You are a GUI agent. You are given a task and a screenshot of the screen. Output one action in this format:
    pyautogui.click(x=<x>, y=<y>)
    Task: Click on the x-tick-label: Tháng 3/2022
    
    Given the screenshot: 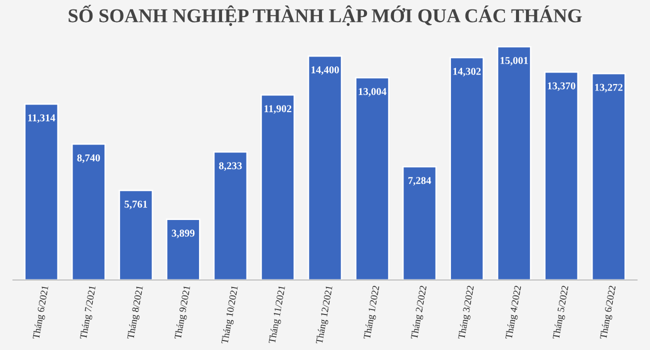 What is the action you would take?
    pyautogui.click(x=467, y=312)
    